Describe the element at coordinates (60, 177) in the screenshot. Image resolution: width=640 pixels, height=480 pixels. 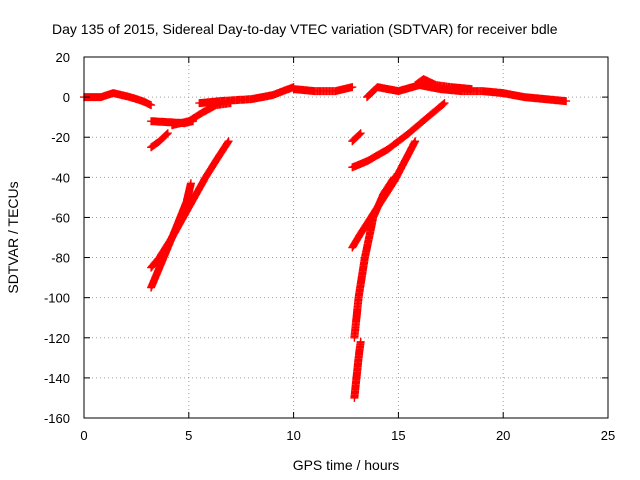
I see `y-tick-label: -40` at that location.